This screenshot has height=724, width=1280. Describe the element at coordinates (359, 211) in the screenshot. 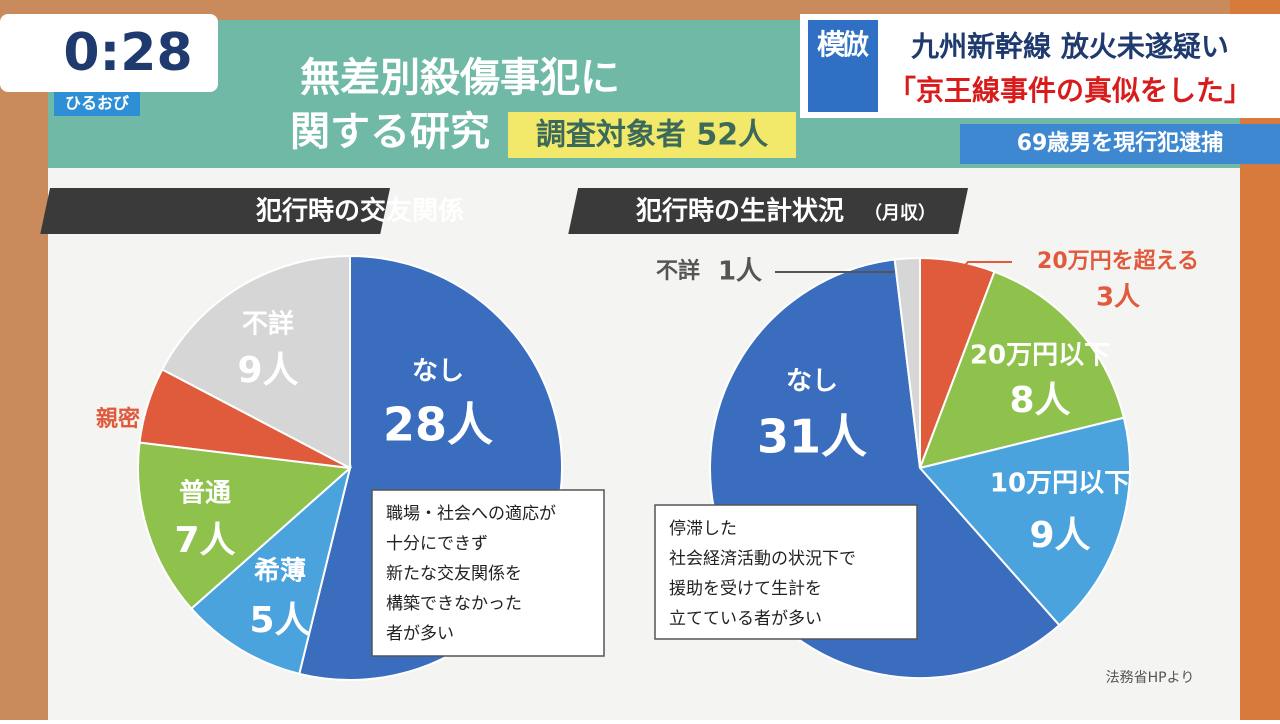

I see `chart-title: 犯行時の交友関係` at that location.